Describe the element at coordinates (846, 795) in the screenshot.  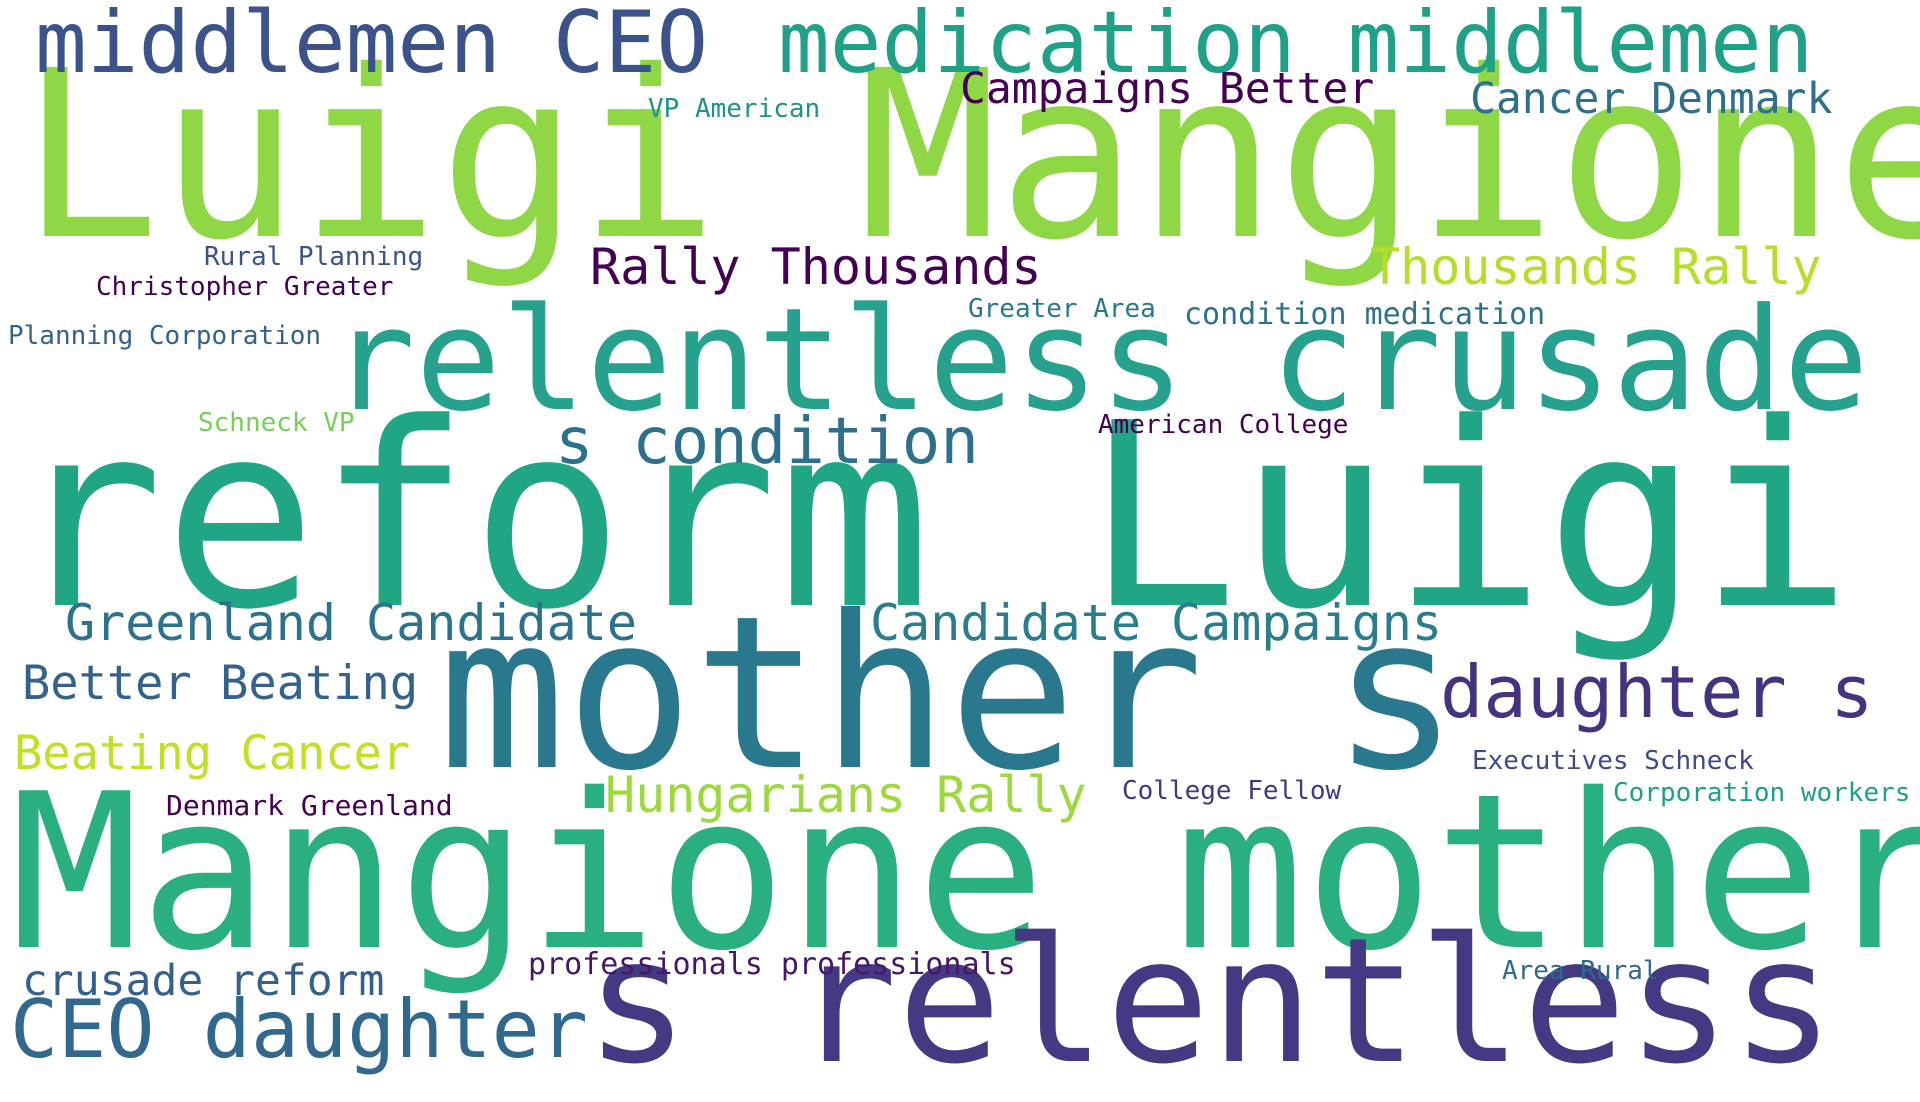
I see `word-hungarians-rally: Hungarians Rally` at that location.